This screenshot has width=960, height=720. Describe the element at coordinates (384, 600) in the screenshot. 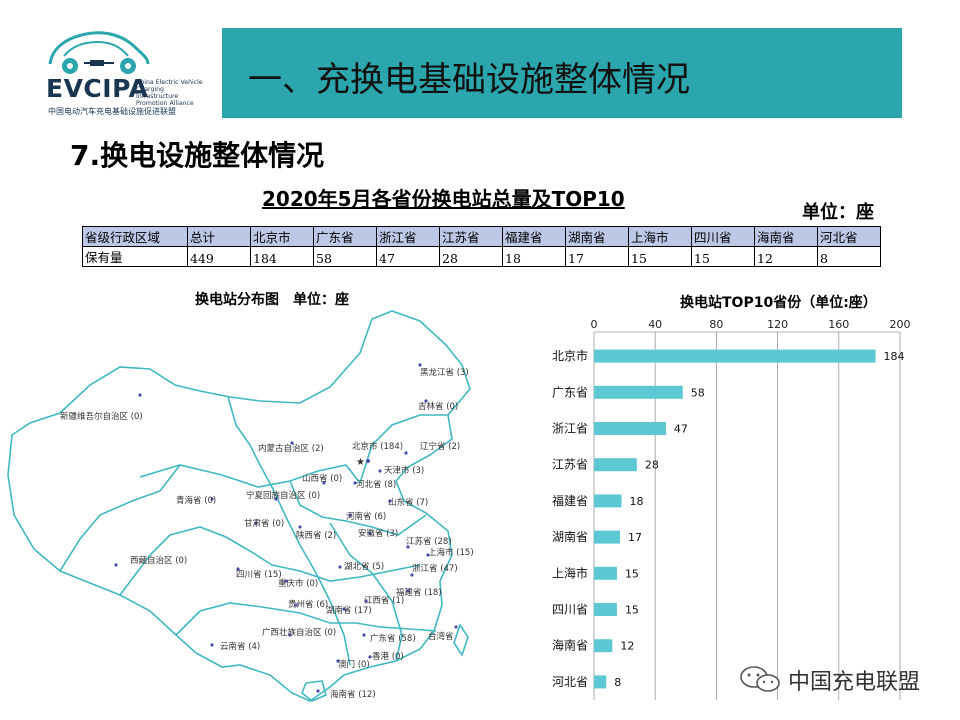

I see `map-label: 江西省 (1)` at that location.